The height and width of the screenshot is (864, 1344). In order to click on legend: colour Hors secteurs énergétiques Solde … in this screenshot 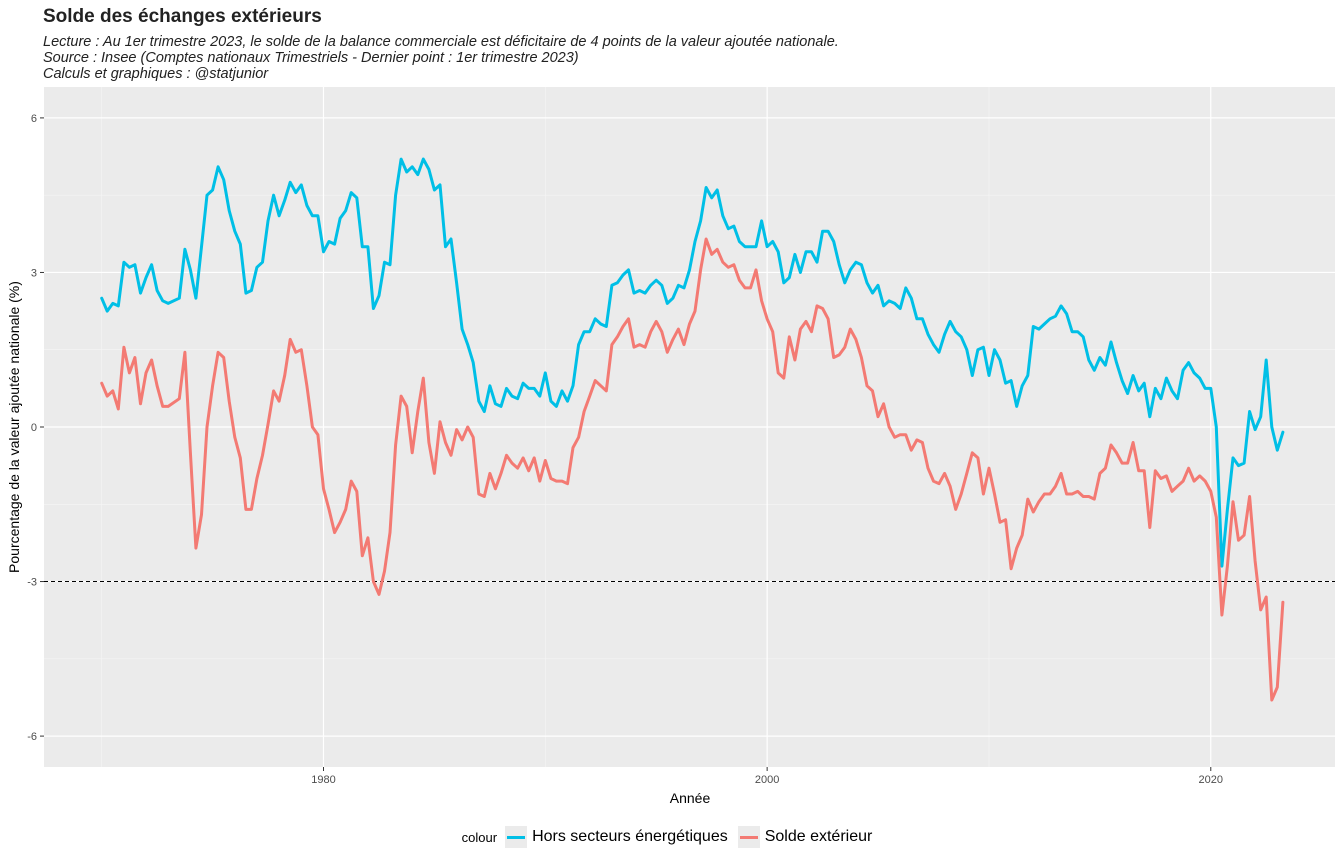, I will do `click(672, 837)`.